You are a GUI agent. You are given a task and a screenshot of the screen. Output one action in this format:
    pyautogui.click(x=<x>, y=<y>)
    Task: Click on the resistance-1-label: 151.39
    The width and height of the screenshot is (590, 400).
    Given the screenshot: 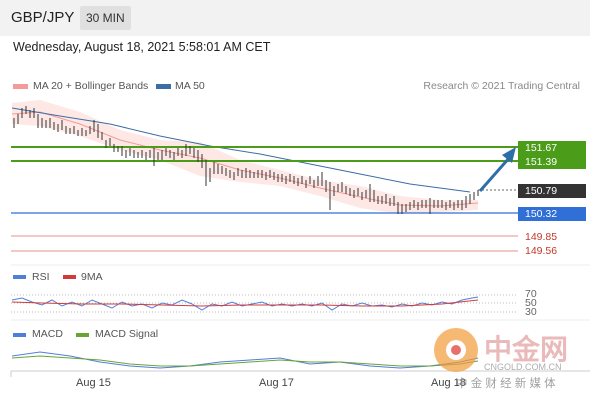 What is the action you would take?
    pyautogui.click(x=552, y=162)
    